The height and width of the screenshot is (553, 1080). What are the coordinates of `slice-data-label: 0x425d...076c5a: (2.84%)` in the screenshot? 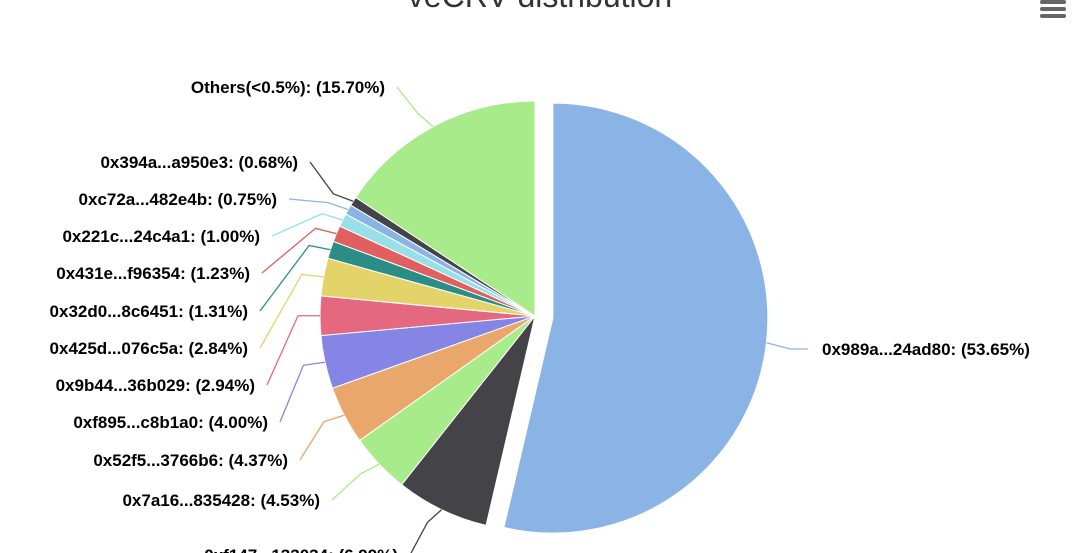 It's located at (149, 348).